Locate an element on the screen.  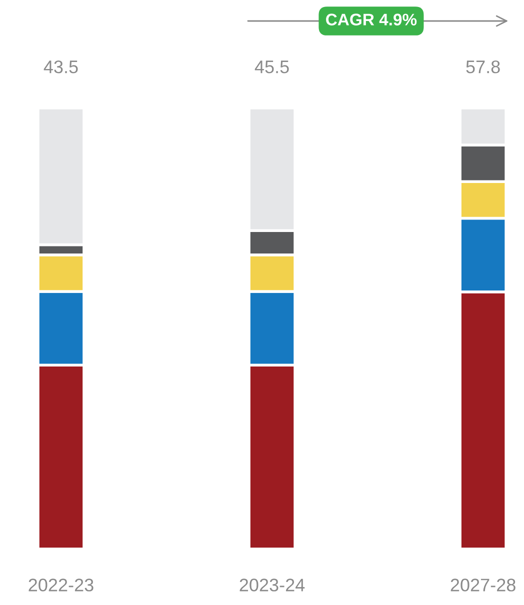
x-tick-label: 2027-28 is located at coordinates (483, 585).